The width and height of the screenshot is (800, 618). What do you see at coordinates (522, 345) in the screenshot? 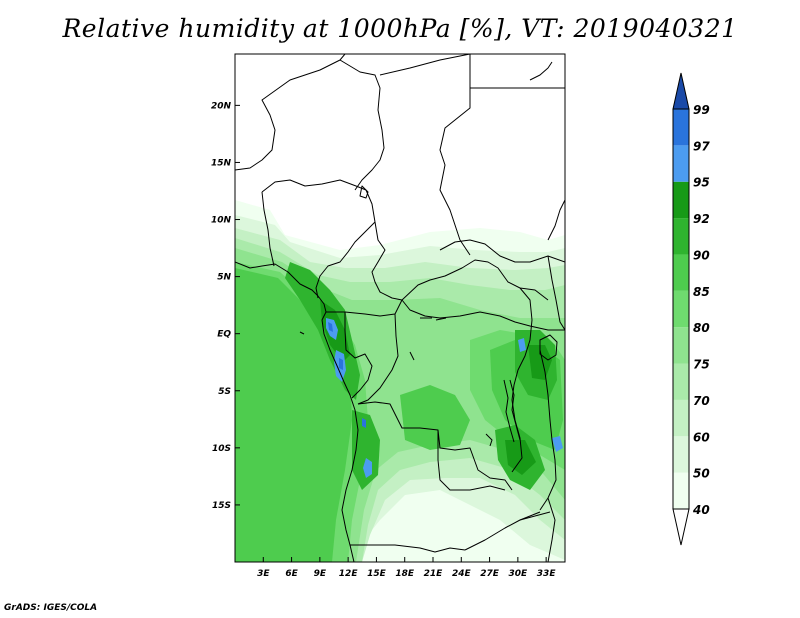
I see `humidity-field-95e` at bounding box center [522, 345].